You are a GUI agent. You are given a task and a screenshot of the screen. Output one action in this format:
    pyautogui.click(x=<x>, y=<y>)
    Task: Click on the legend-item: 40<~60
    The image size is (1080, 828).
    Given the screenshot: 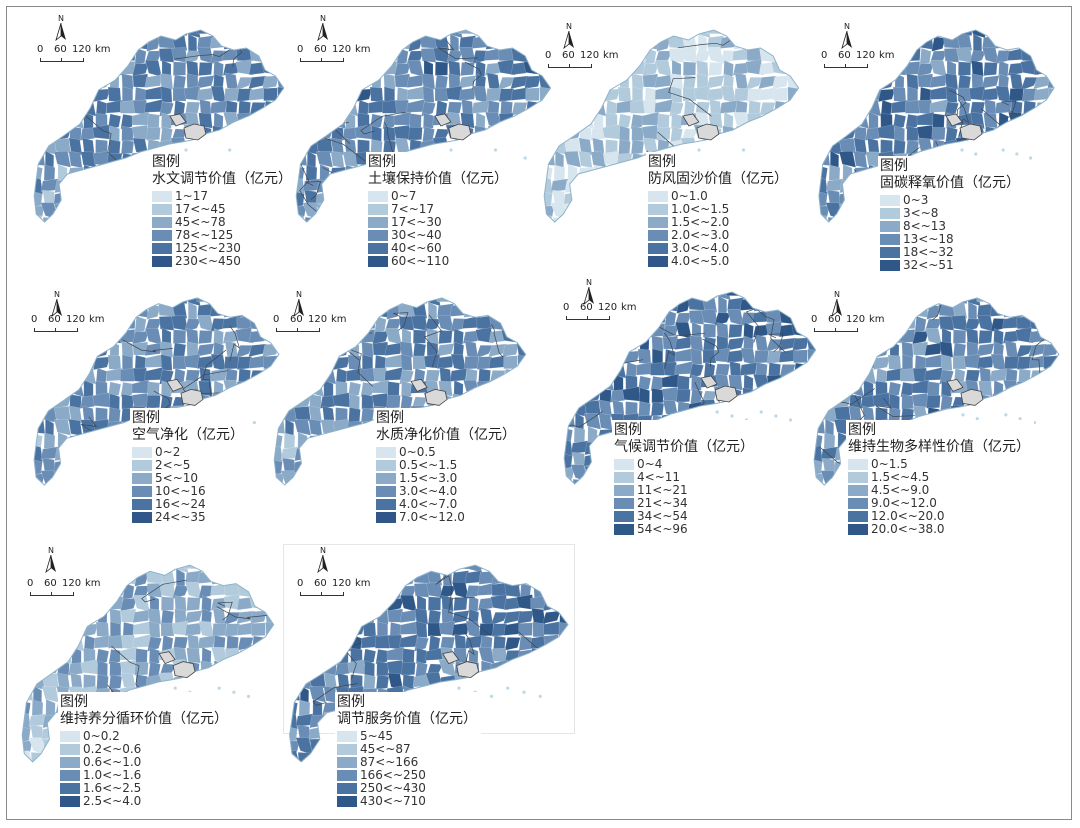 What is the action you would take?
    pyautogui.click(x=438, y=248)
    